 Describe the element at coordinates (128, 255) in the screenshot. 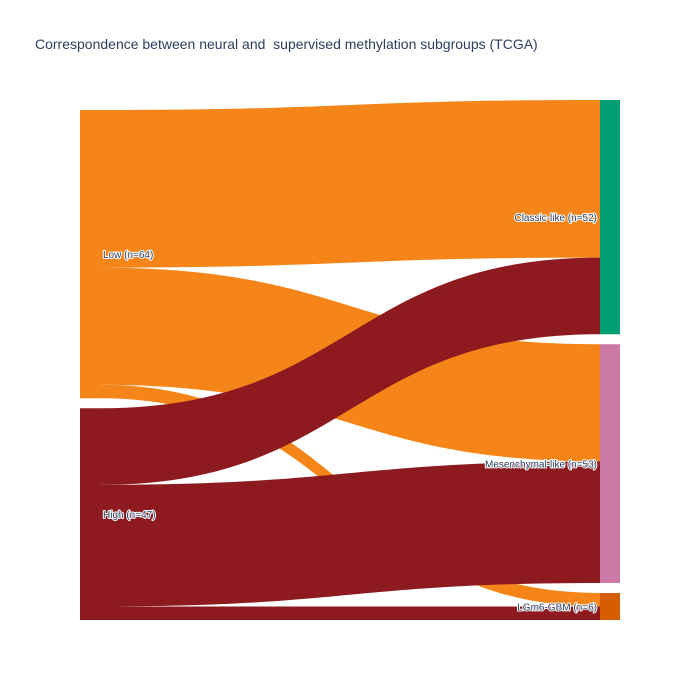

I see `label-low-n-64: Low (n=64)` at that location.